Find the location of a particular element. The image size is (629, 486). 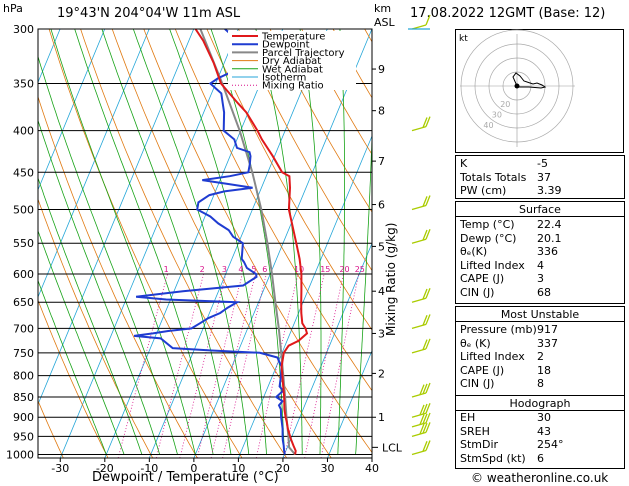

table-row: Lifted Index 2 is located at coordinates (540, 357).